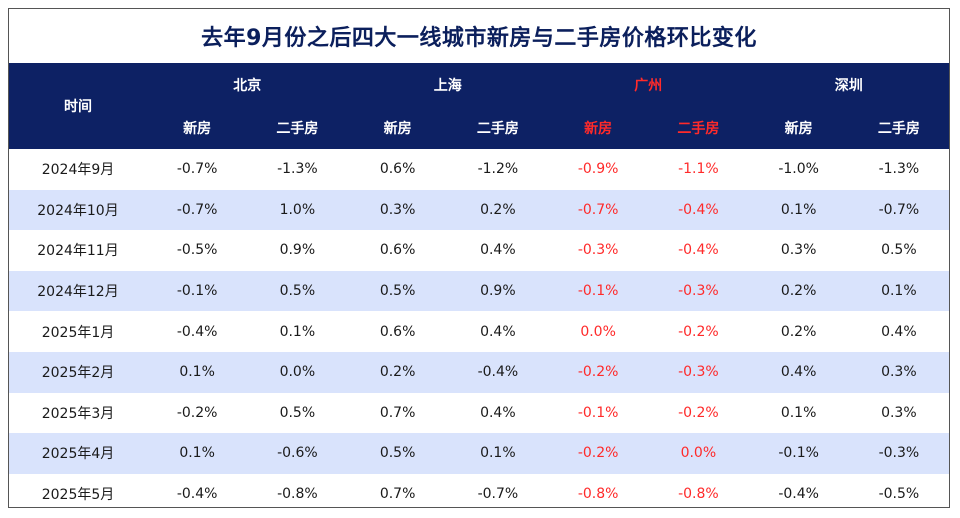 This screenshot has width=960, height=518. Describe the element at coordinates (698, 372) in the screenshot. I see `value-cell-guangzhou-resale: -0.3%` at that location.